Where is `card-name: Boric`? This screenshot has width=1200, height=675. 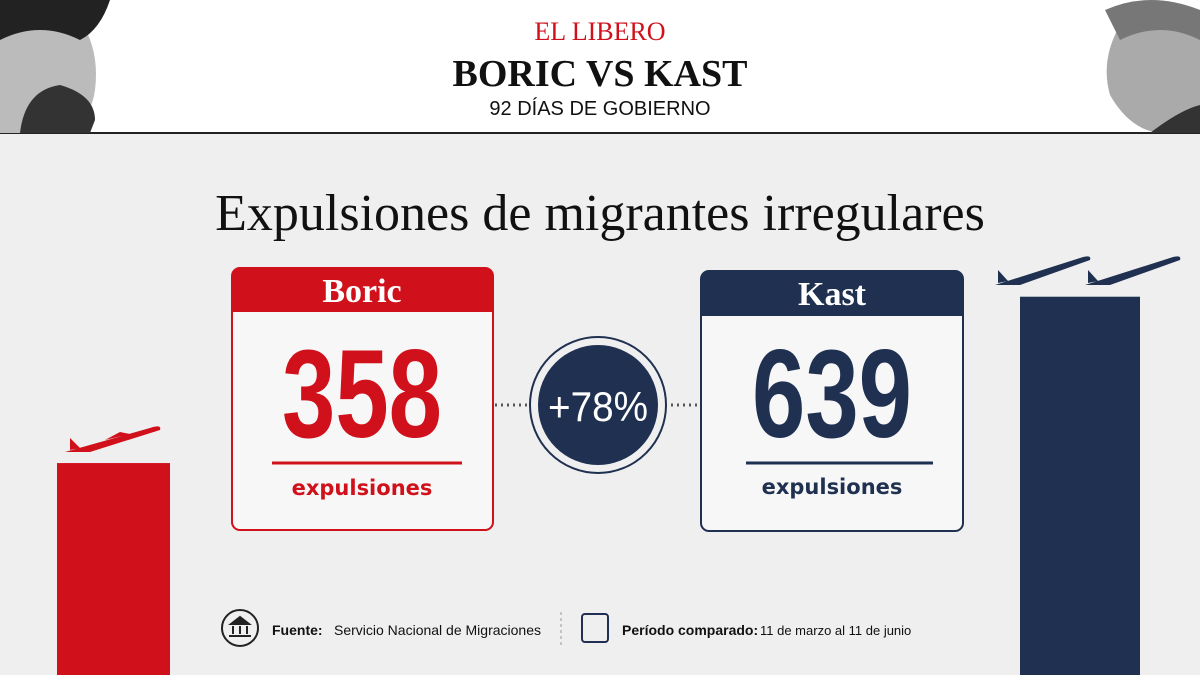
card-name: Boric is located at coordinates (361, 291).